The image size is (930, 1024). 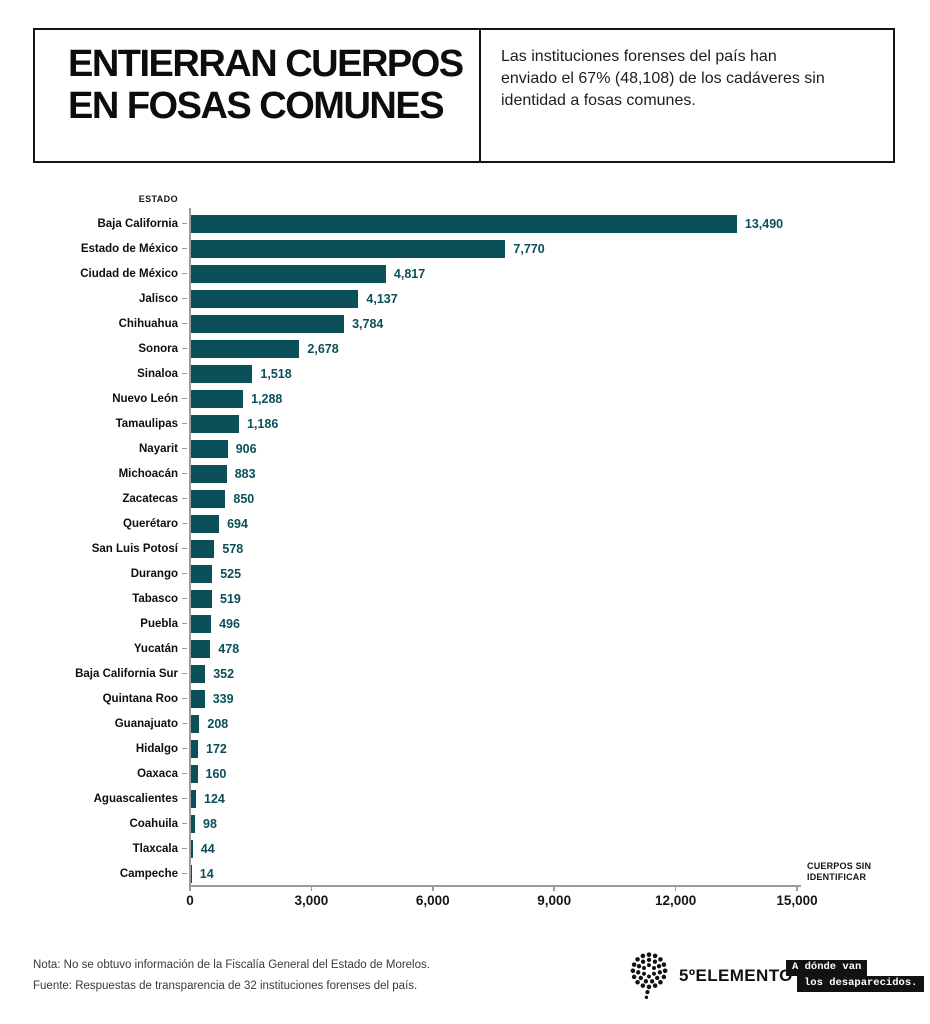 What do you see at coordinates (495, 886) in the screenshot?
I see `x-axis-line` at bounding box center [495, 886].